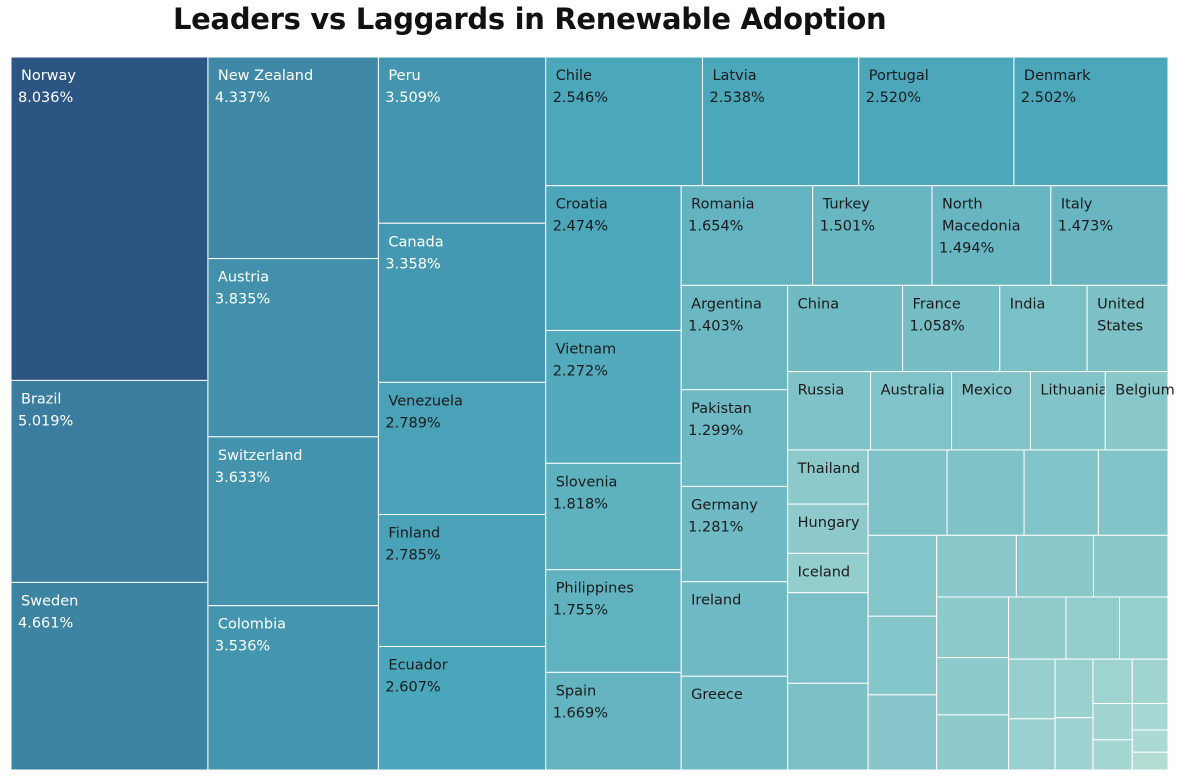 This screenshot has height=780, width=1180. What do you see at coordinates (425, 401) in the screenshot?
I see `cell-label-venezuela: Venezuela` at bounding box center [425, 401].